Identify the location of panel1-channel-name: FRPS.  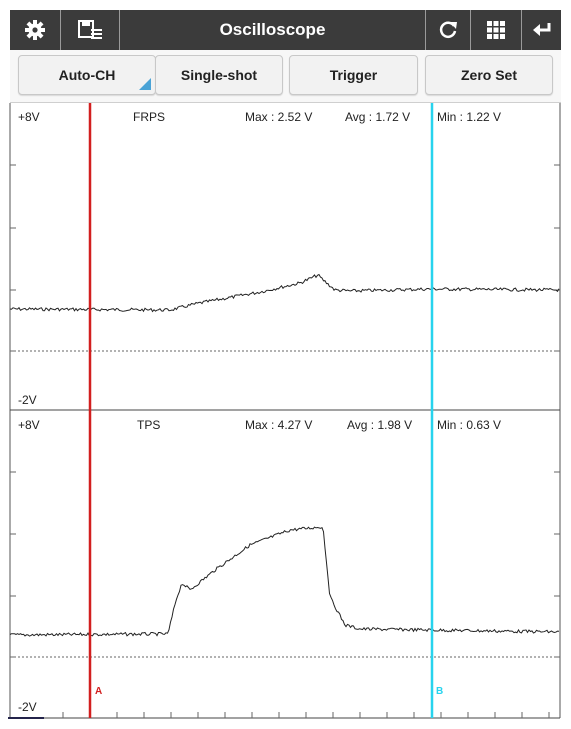
(149, 117).